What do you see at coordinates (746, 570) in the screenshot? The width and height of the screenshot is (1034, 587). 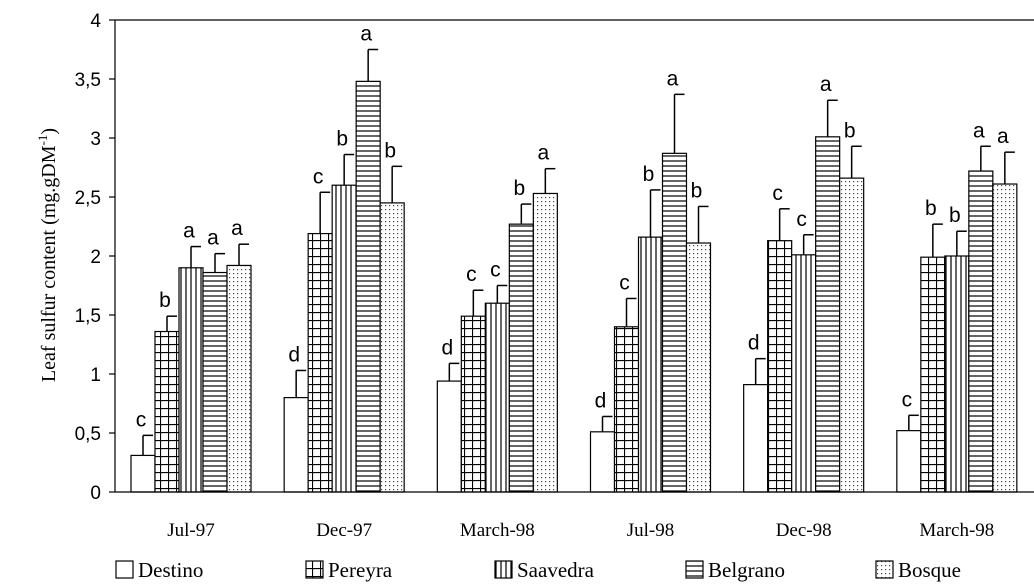 I see `legend-label-belgrano: Belgrano` at bounding box center [746, 570].